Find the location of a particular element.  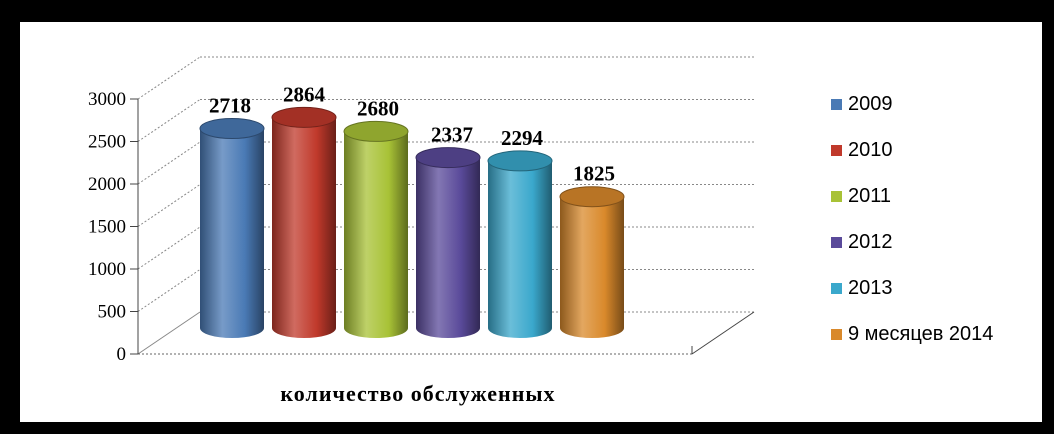

bar-9-месяцев-2014 is located at coordinates (592, 262).